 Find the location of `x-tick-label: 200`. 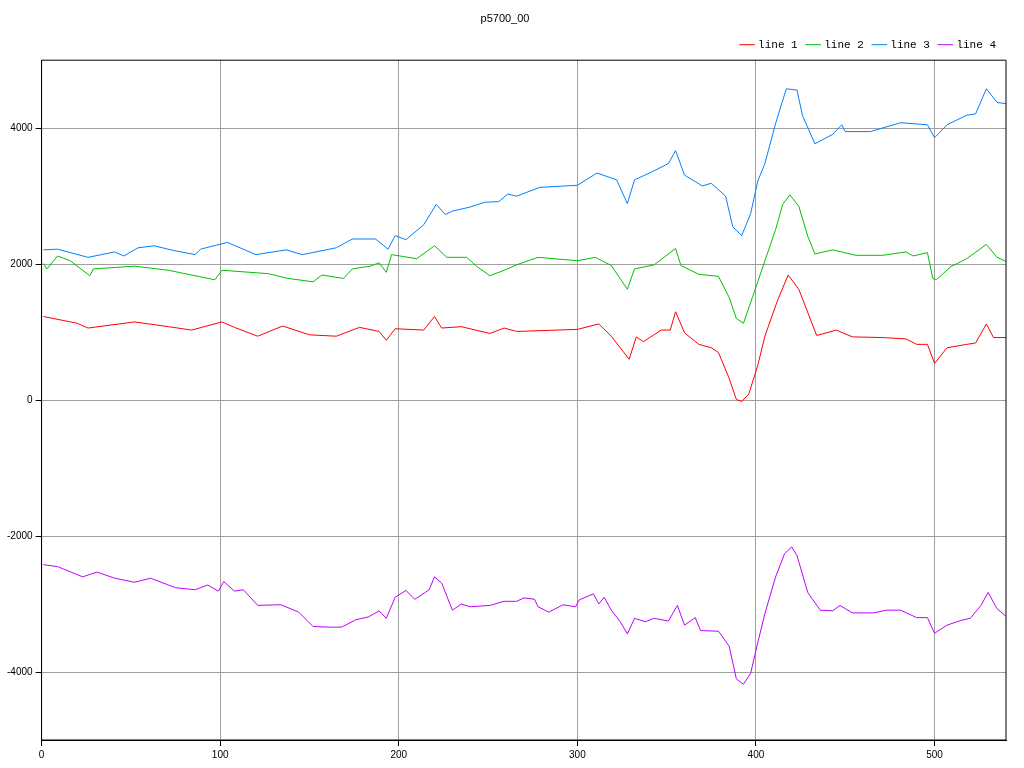

x-tick-label: 200 is located at coordinates (399, 754).